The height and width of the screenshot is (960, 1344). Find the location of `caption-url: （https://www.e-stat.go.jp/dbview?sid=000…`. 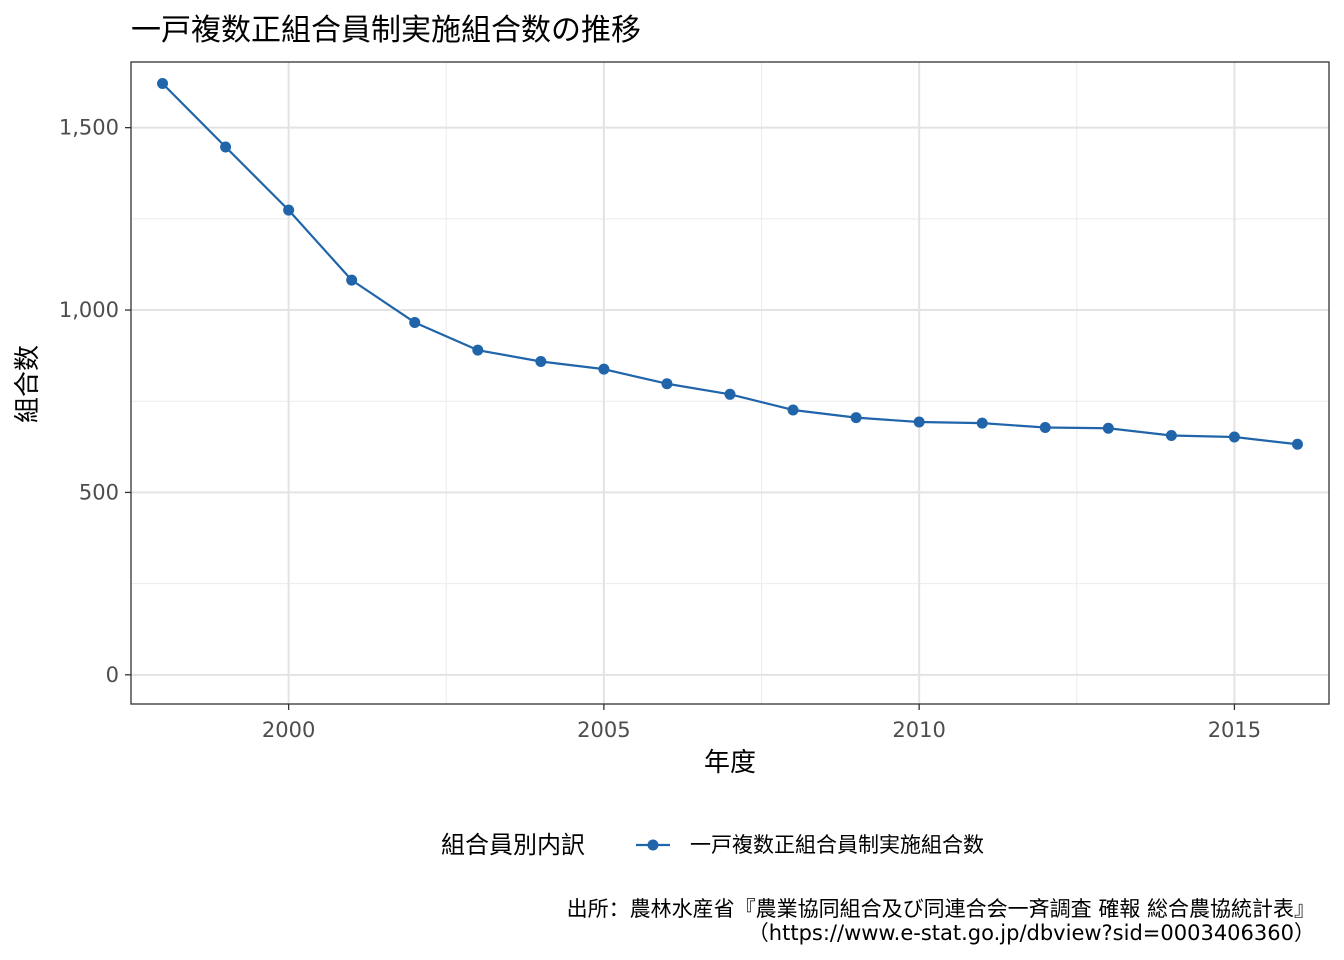

caption-url: （https://www.e-stat.go.jp/dbview?sid=000… is located at coordinates (1031, 933).